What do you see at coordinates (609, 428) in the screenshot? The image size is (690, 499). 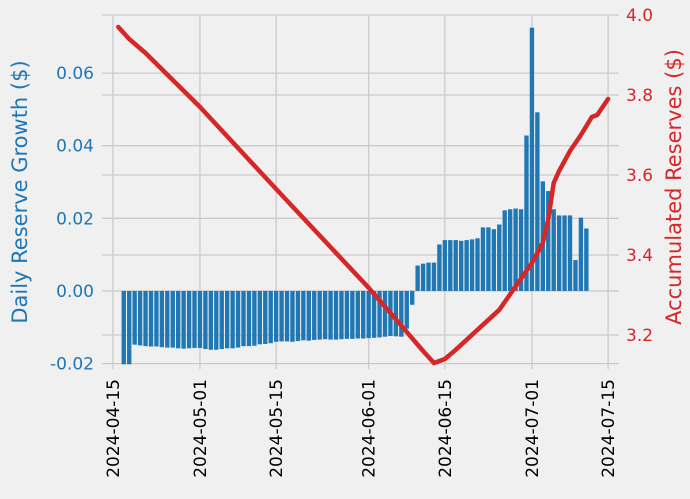 I see `x-tick-label: 2024-07-15` at bounding box center [609, 428].